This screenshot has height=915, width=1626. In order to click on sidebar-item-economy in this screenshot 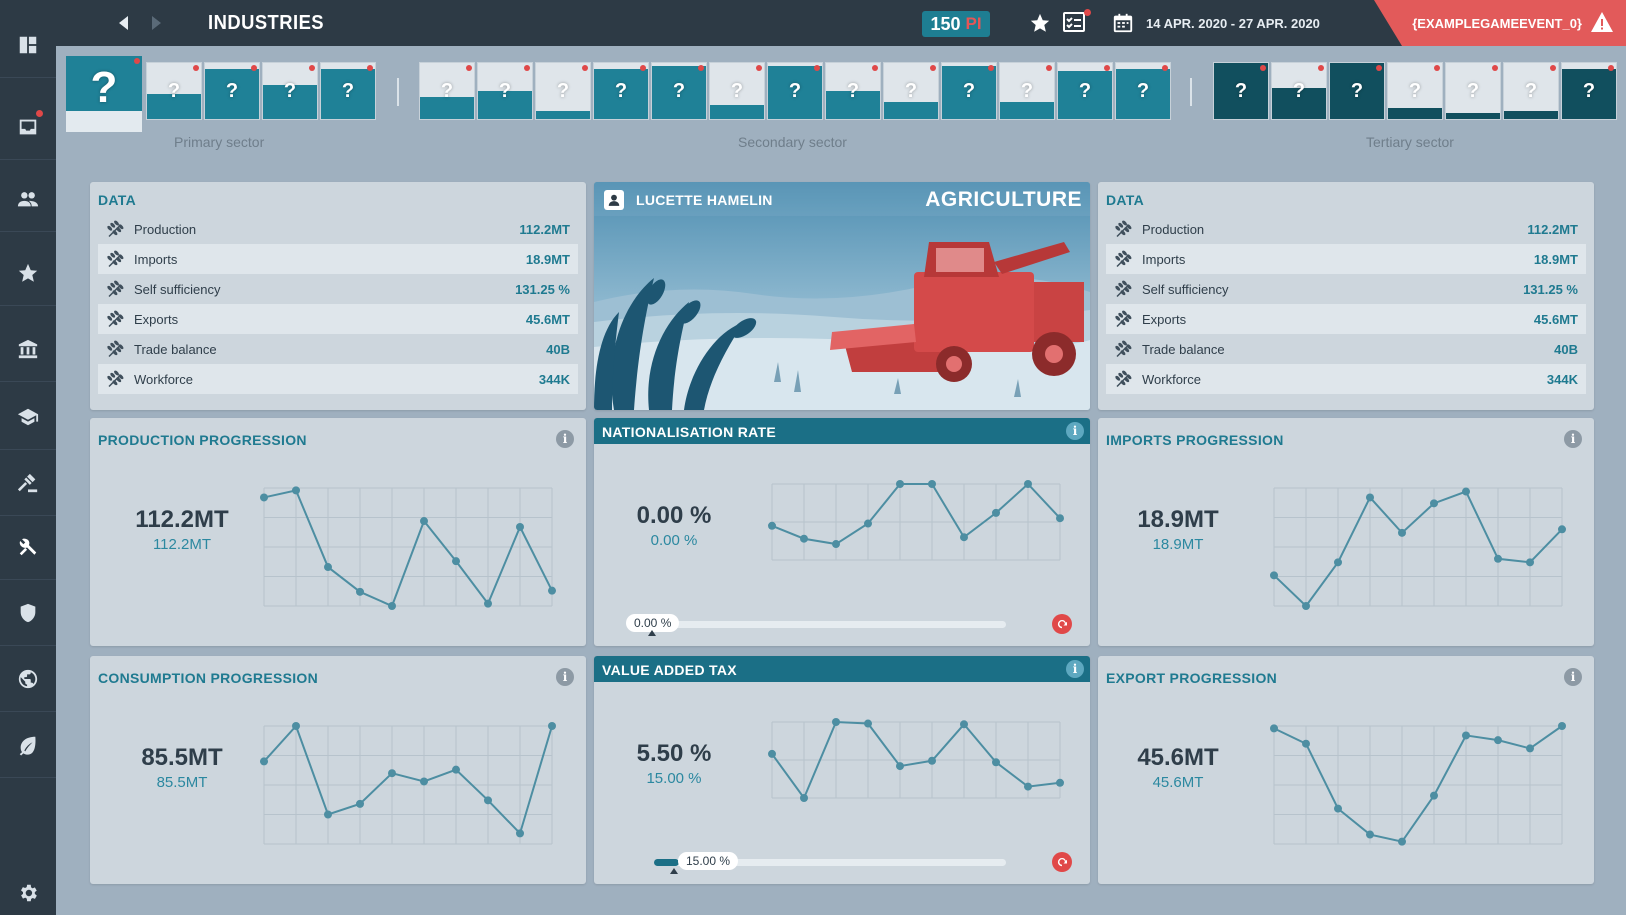, I will do `click(28, 349)`.